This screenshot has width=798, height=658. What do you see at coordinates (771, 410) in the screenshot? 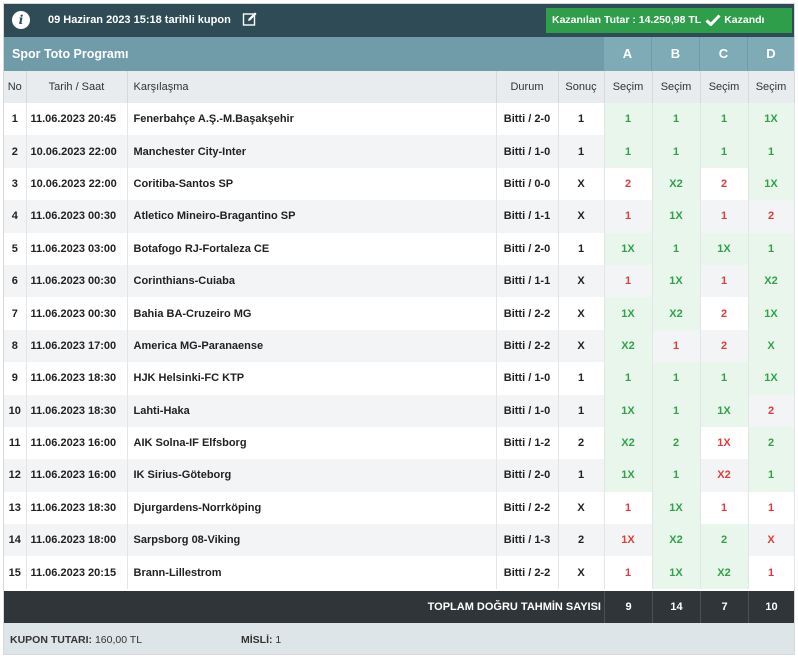
I see `row-pick-d: 2` at bounding box center [771, 410].